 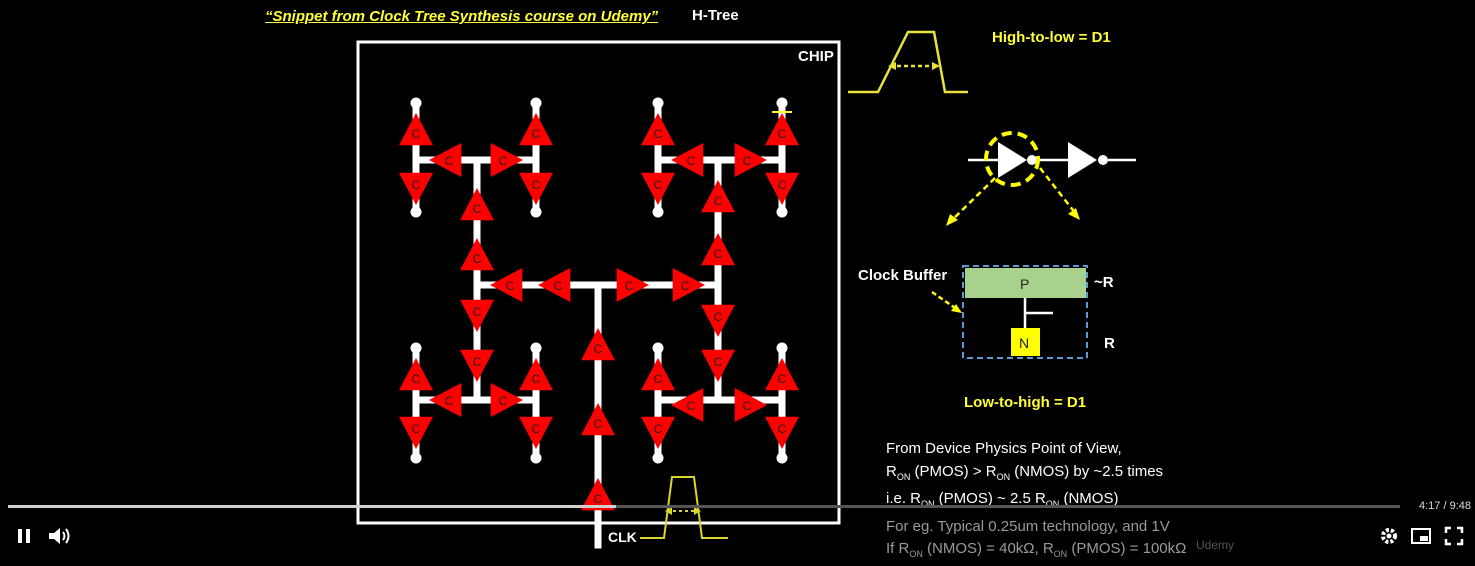 What do you see at coordinates (1389, 536) in the screenshot?
I see `settings-button` at bounding box center [1389, 536].